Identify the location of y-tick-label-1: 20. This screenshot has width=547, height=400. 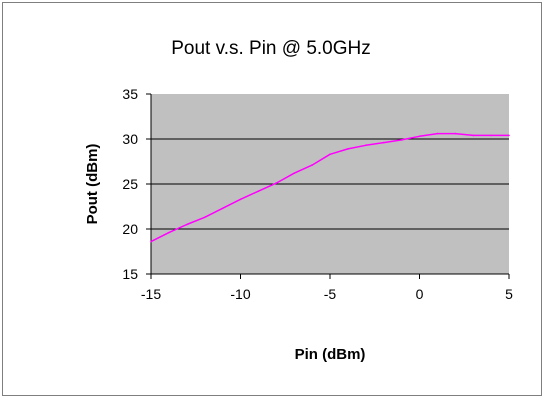
(130, 229).